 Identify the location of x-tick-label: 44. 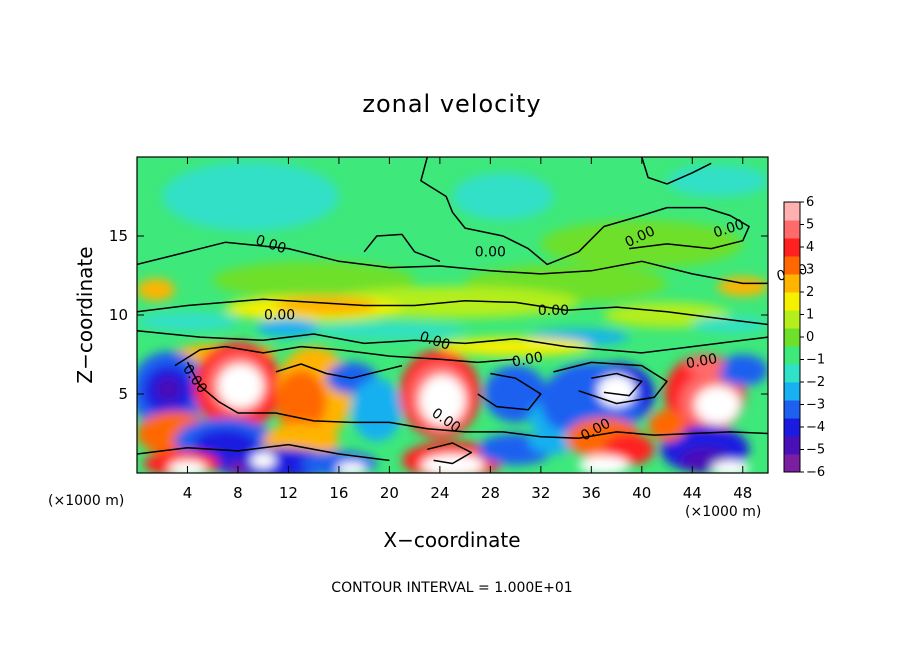
(692, 493).